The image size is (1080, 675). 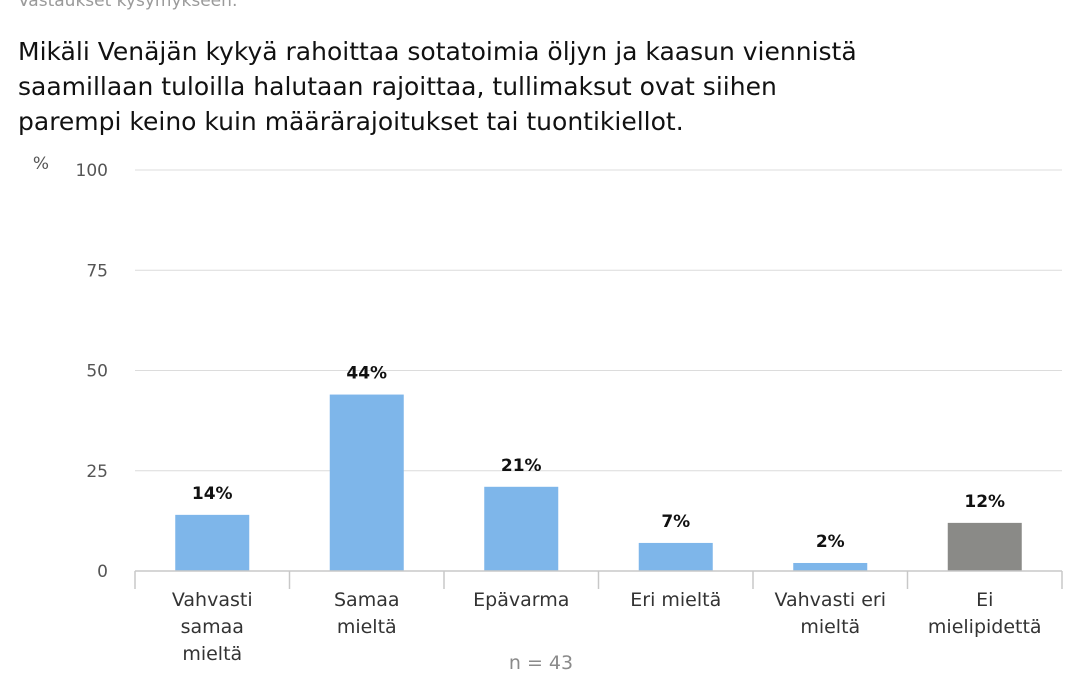 What do you see at coordinates (97, 271) in the screenshot?
I see `y-tick-label: 75` at bounding box center [97, 271].